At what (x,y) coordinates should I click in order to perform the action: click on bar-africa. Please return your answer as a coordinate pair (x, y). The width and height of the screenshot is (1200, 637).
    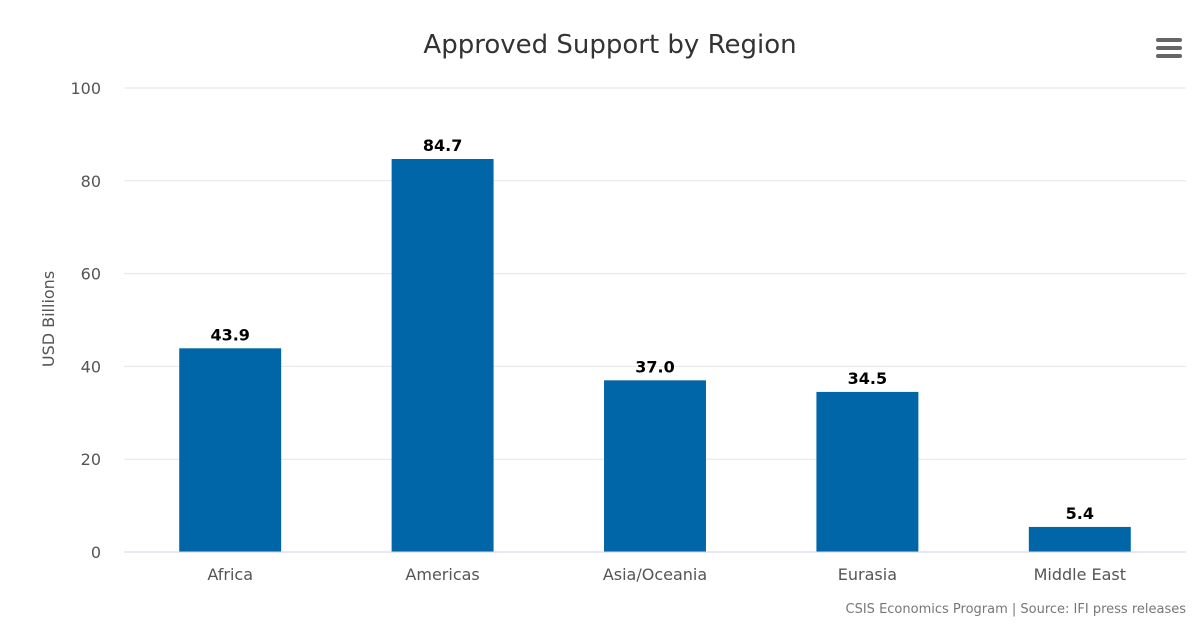
    Looking at the image, I should click on (230, 450).